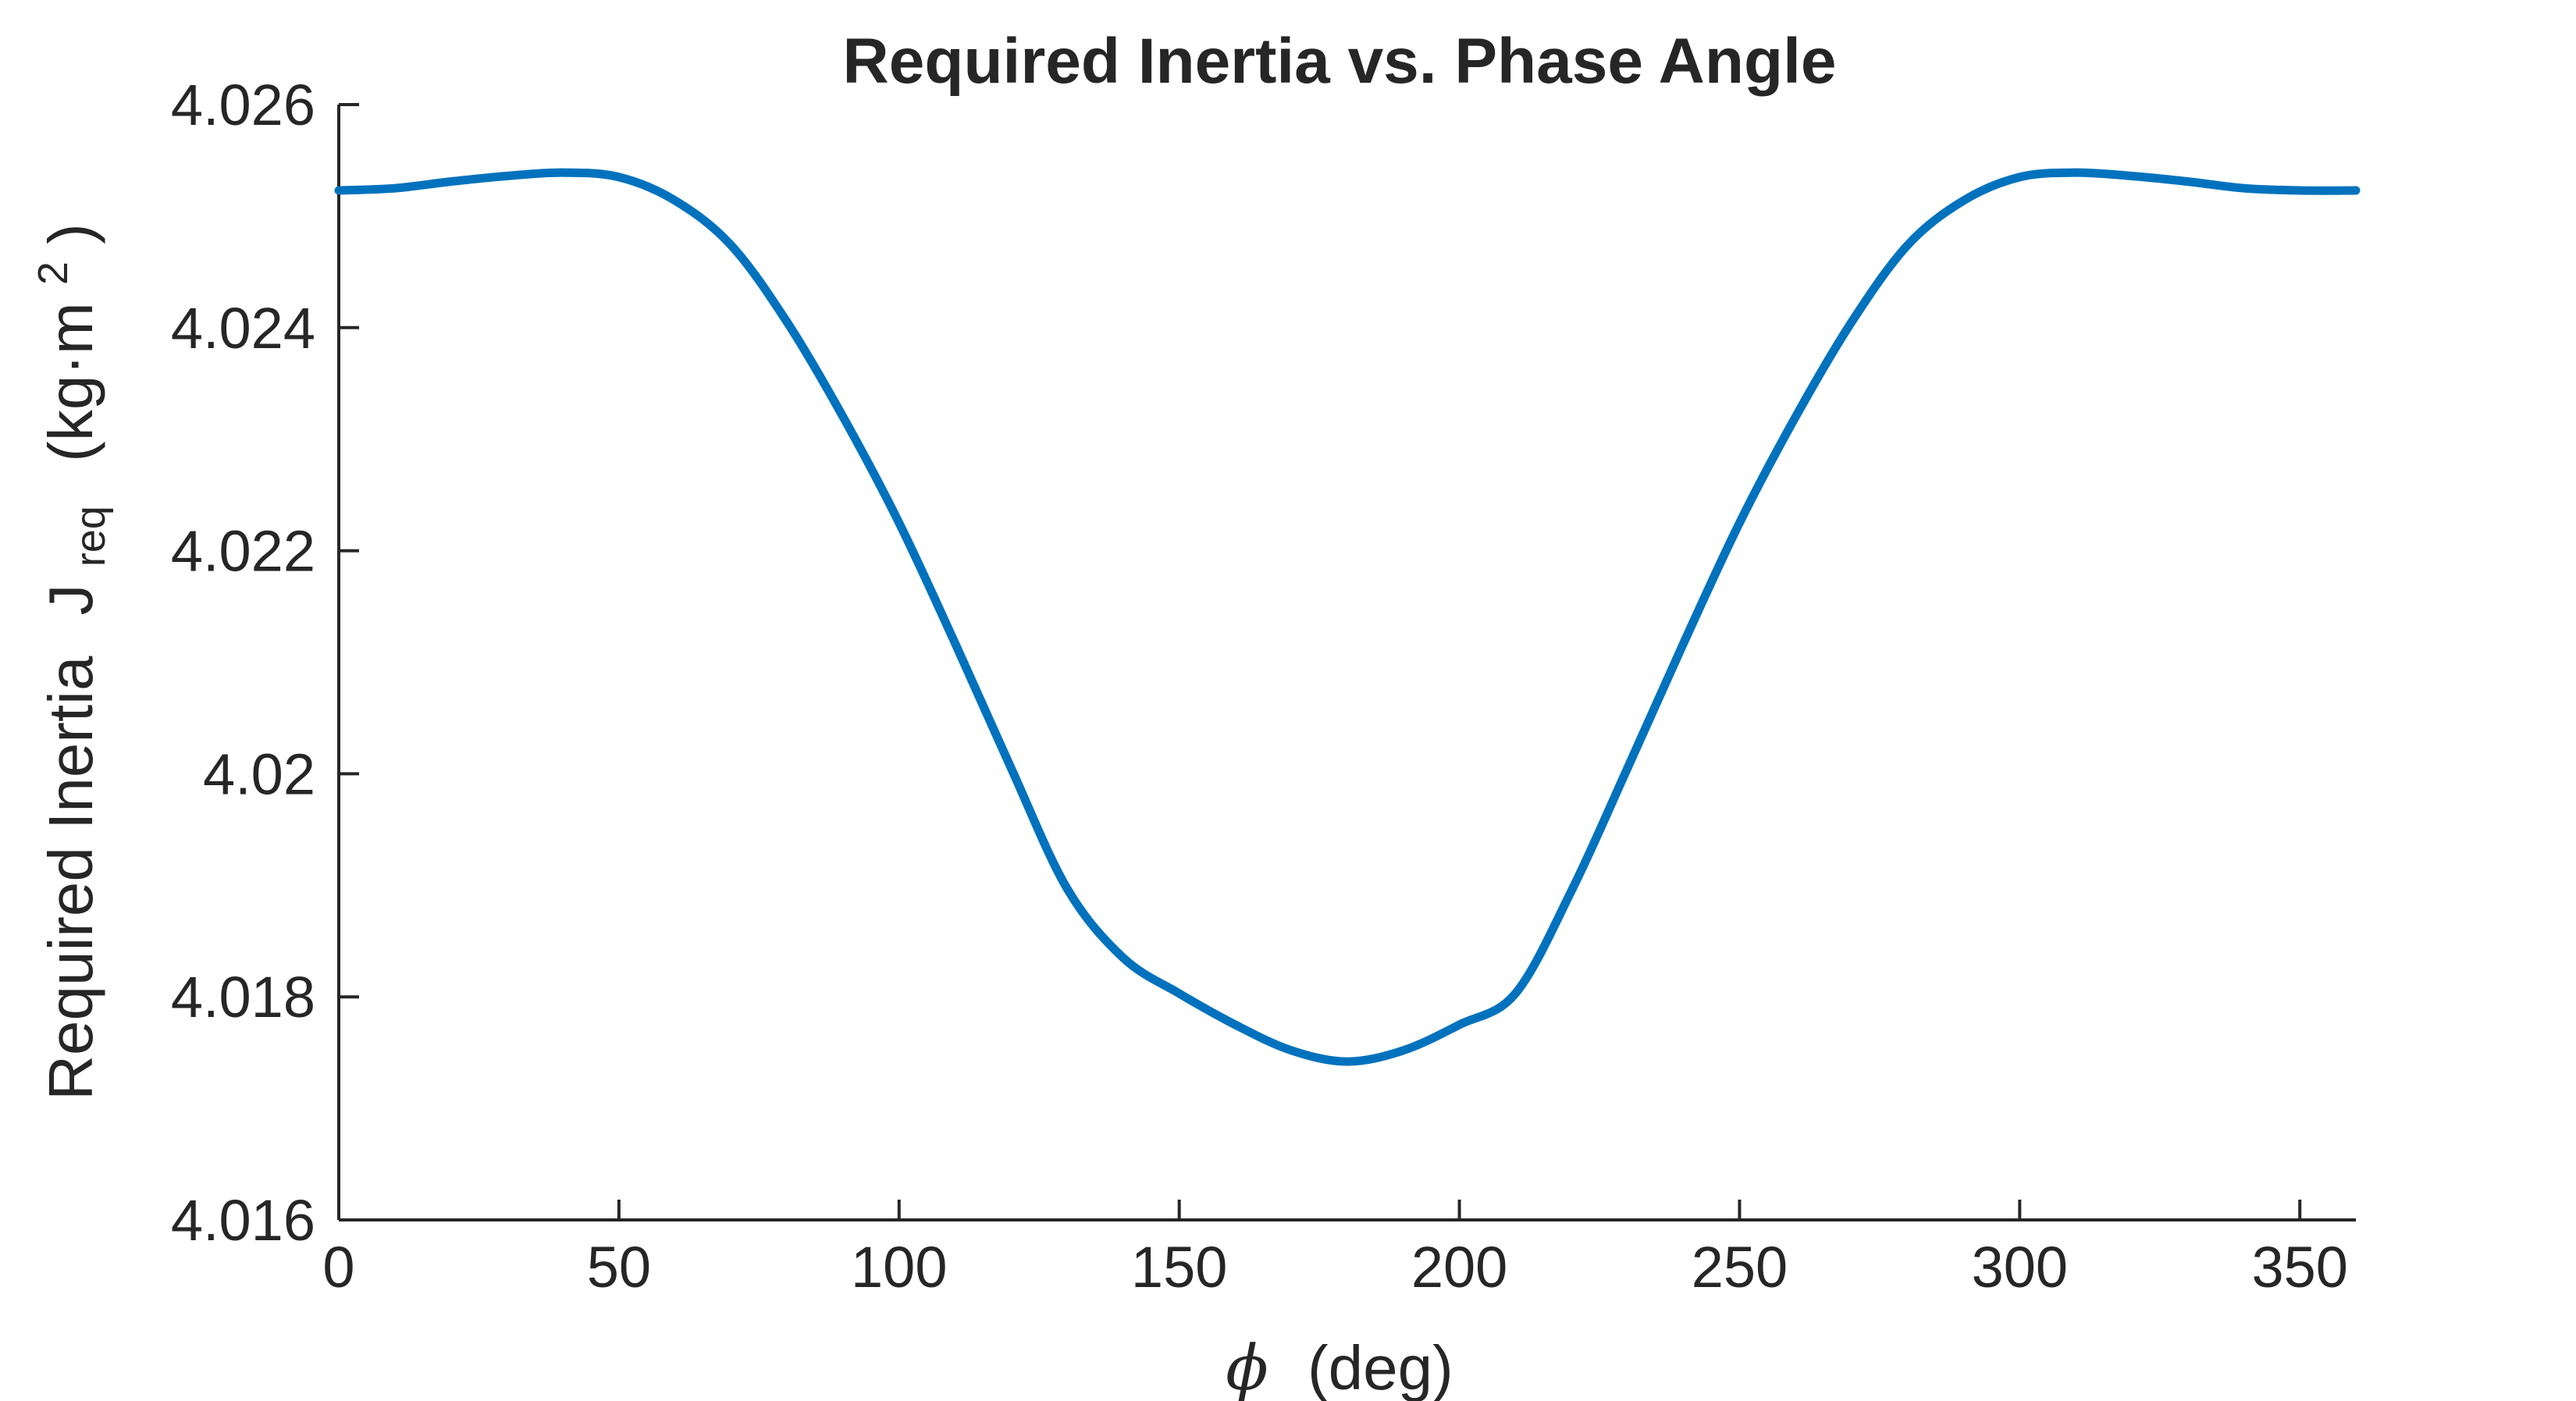 This screenshot has height=1401, width=2576. What do you see at coordinates (243, 551) in the screenshot?
I see `y-tick-label: 4.022` at bounding box center [243, 551].